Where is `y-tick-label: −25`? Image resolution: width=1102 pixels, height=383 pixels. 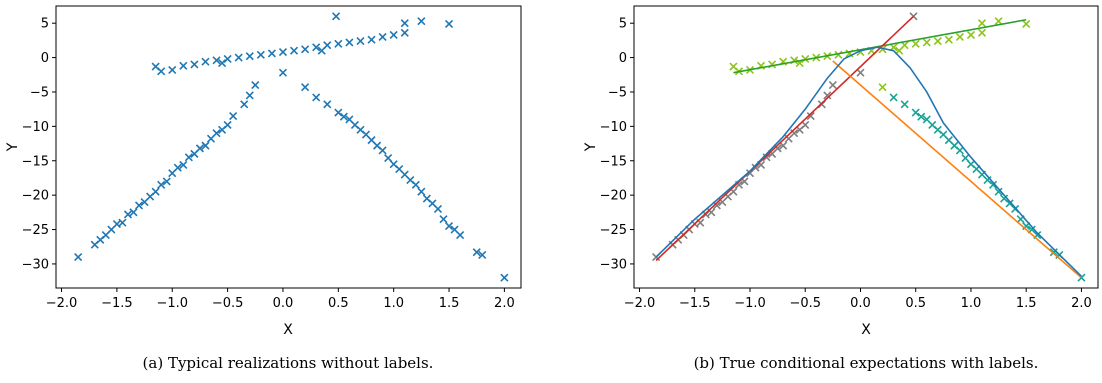 y-tick-label: −25 is located at coordinates (613, 230).